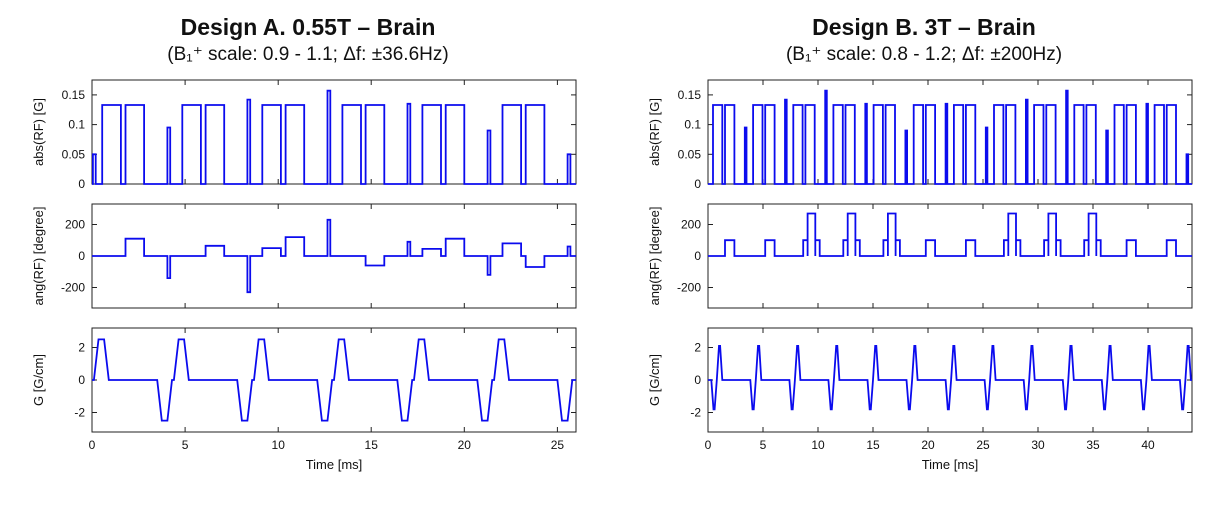 This screenshot has height=524, width=1232. Describe the element at coordinates (304, 256) in the screenshot. I see `plot-design-a-ang-rf: -200 0 200 ang(RF) [degree]` at that location.